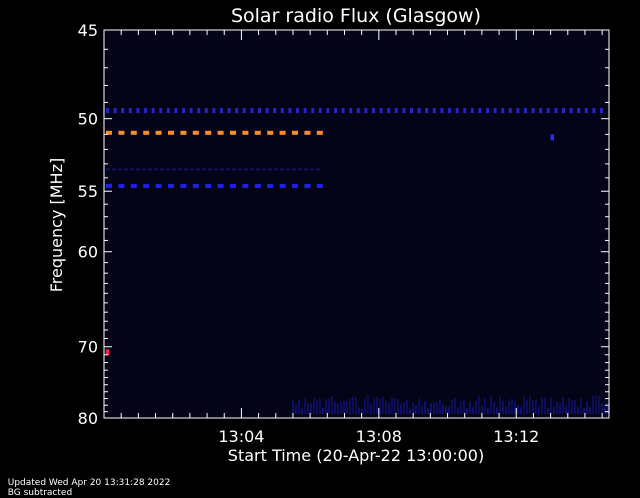 The width and height of the screenshot is (640, 498). I want to click on spot-51.2MHz, so click(552, 137).